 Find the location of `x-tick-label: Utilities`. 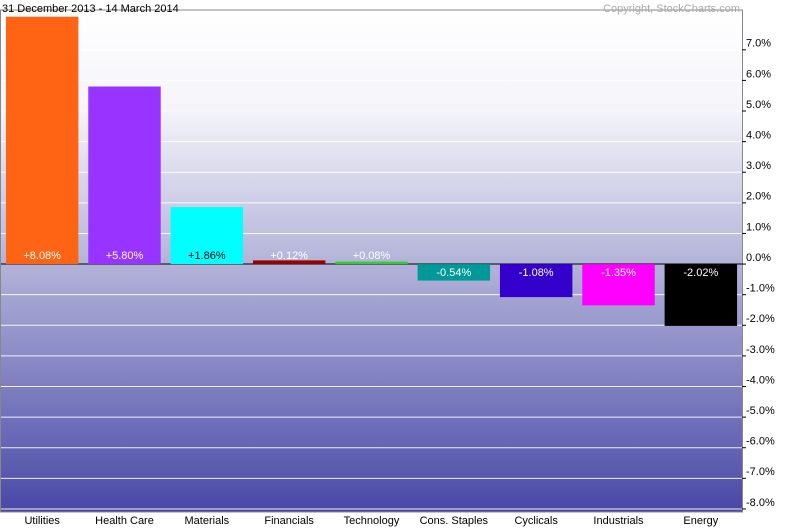

x-tick-label: Utilities is located at coordinates (42, 521).